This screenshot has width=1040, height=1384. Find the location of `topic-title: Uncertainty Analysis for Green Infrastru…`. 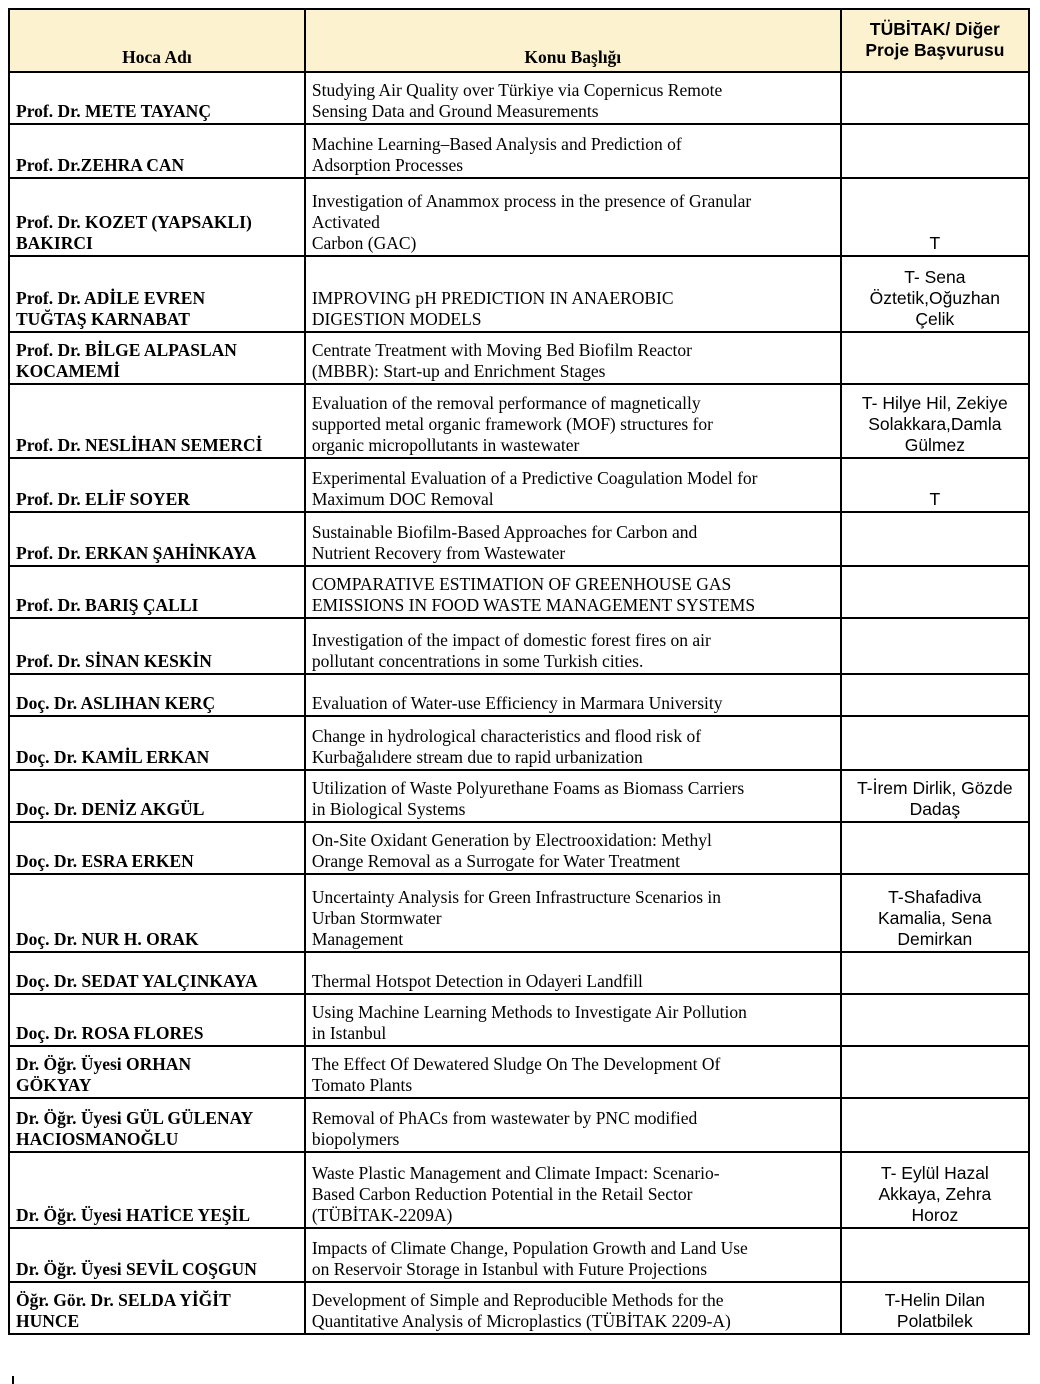

topic-title: Uncertainty Analysis for Green Infrastru… is located at coordinates (572, 913).